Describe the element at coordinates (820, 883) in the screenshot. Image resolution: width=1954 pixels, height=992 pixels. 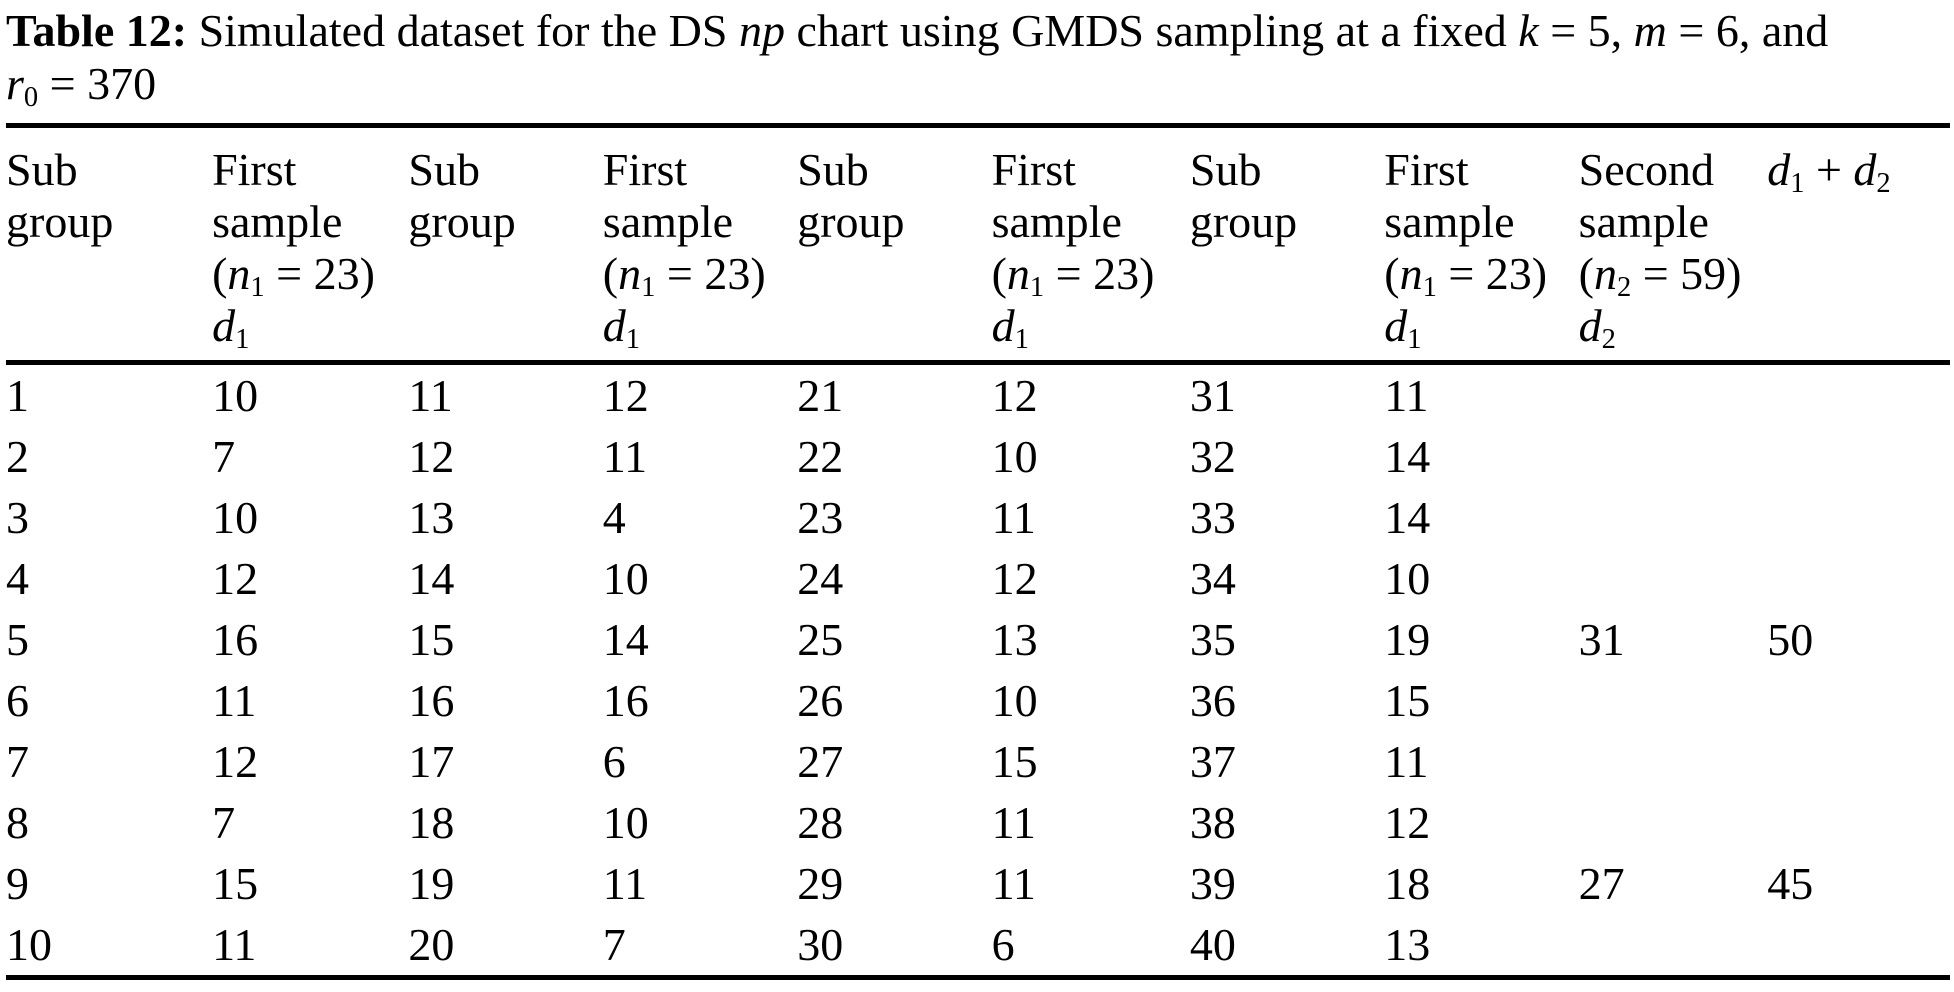
I see `table-cell: 29` at that location.